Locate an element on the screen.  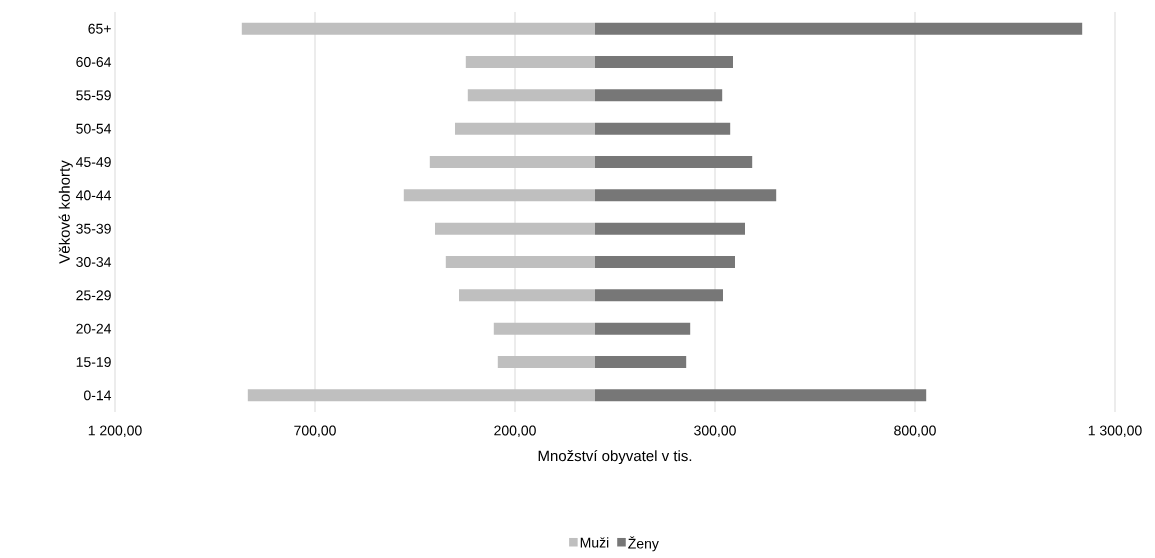
x-tick-label: 700,00 is located at coordinates (315, 431).